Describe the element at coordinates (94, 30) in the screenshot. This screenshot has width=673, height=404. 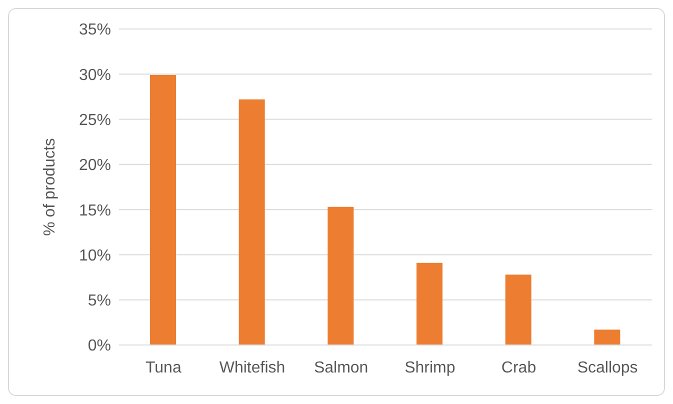
I see `y-tick-label: 35%` at that location.